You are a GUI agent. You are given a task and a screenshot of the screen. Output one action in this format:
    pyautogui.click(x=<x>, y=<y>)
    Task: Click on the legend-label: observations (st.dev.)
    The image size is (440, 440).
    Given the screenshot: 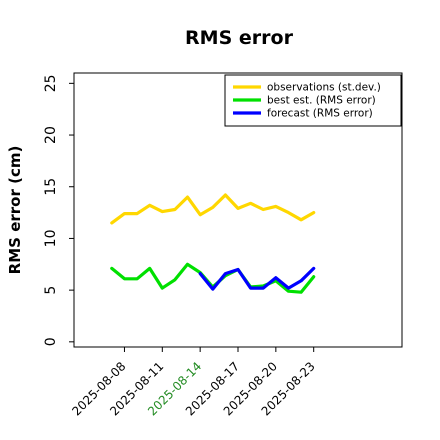 What is the action you would take?
    pyautogui.click(x=324, y=88)
    